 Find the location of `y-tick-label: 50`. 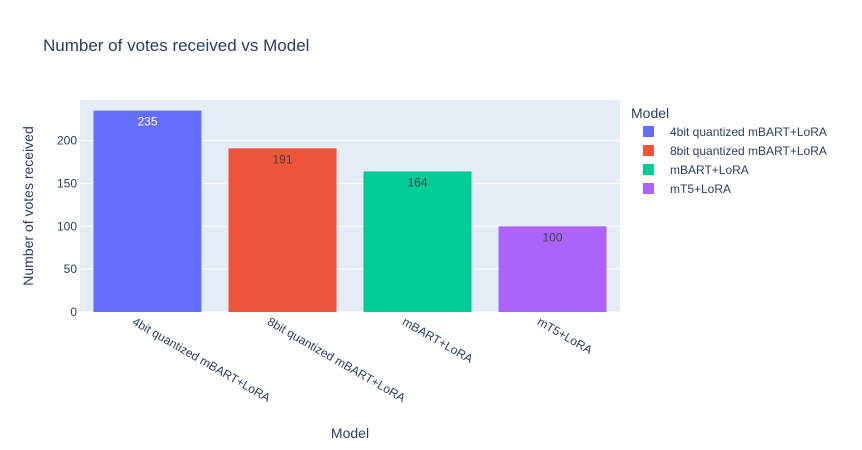

y-tick-label: 50 is located at coordinates (71, 269).